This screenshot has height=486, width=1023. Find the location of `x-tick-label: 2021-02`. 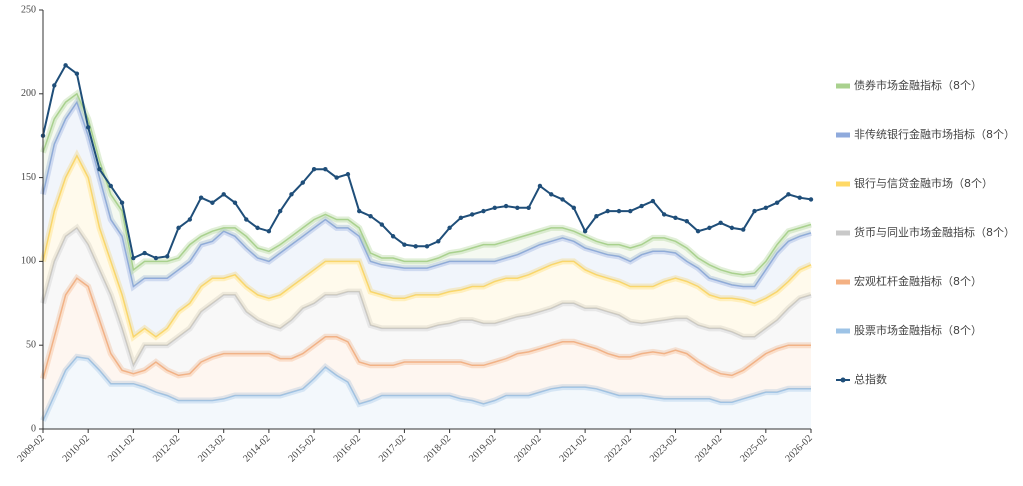

x-tick-label: 2021-02 is located at coordinates (573, 448).